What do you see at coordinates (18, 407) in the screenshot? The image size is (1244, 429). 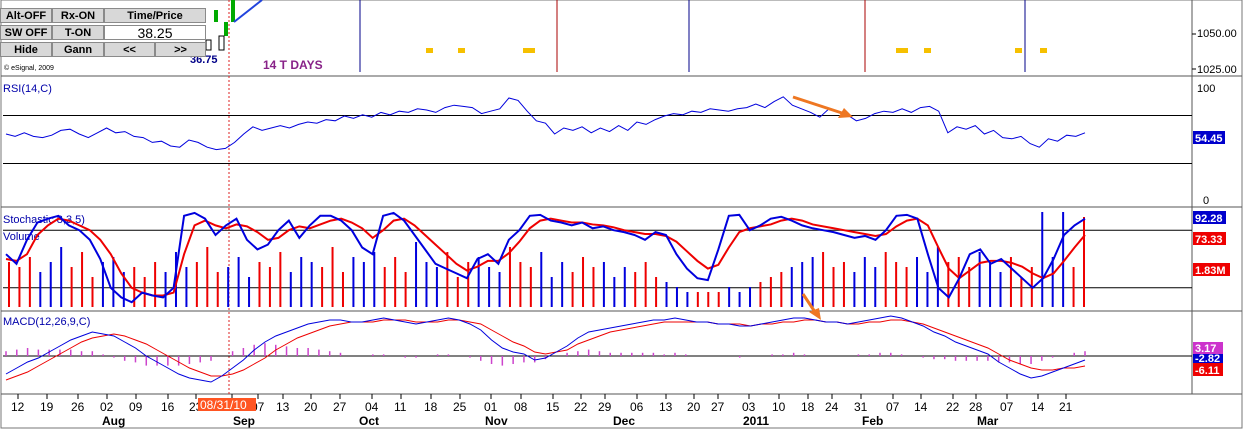 I see `x-axis-label: 12` at bounding box center [18, 407].